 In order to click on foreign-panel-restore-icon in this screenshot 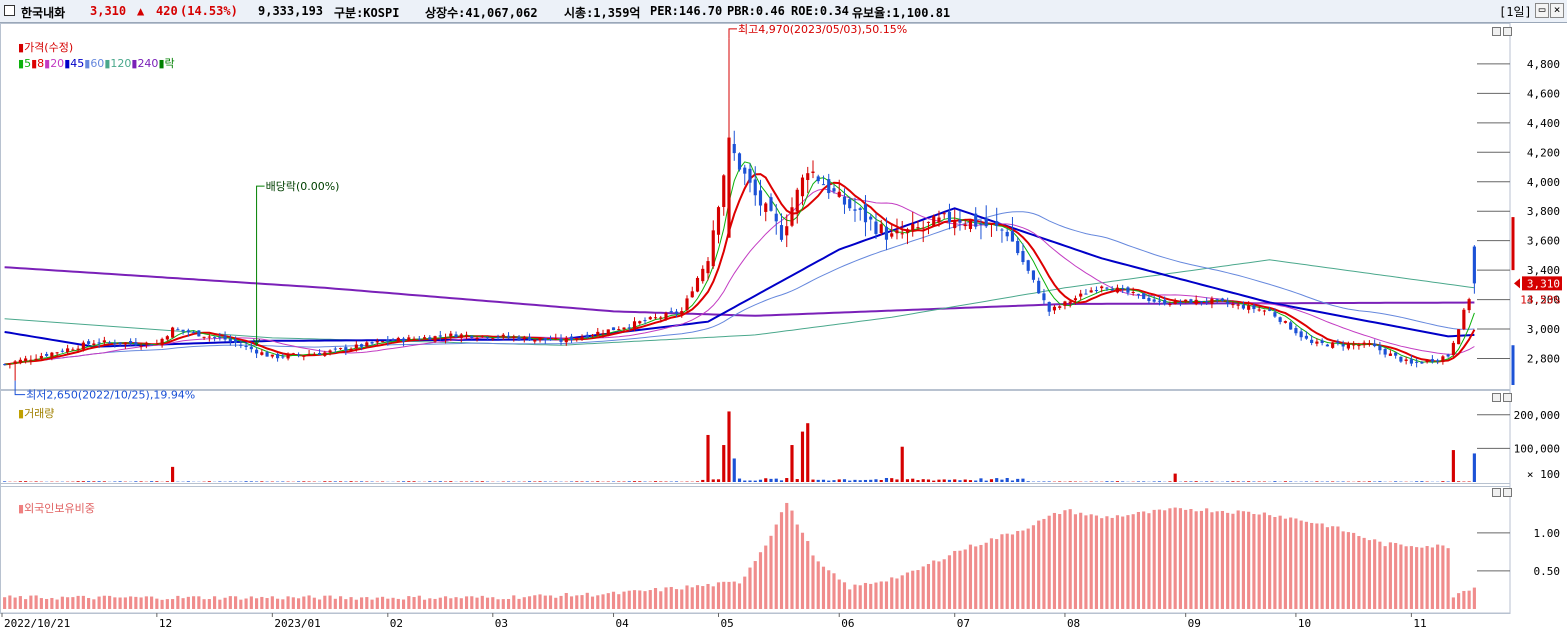, I will do `click(1496, 492)`.